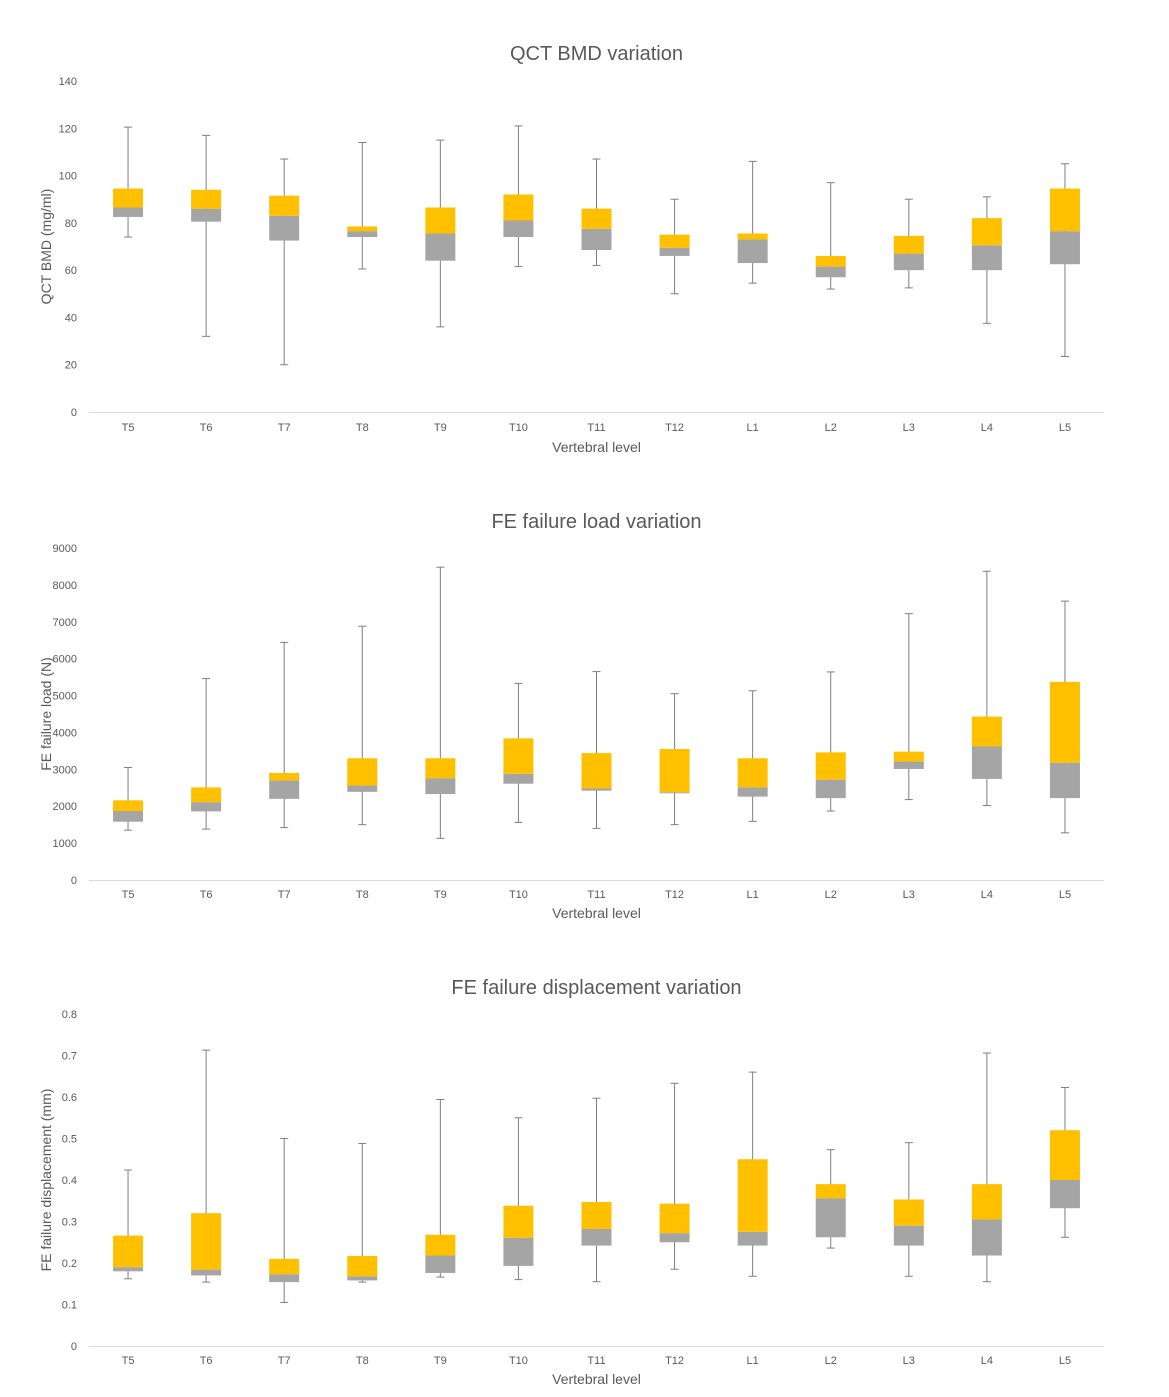 This screenshot has height=1397, width=1169. What do you see at coordinates (1064, 717) in the screenshot?
I see `box-l5` at bounding box center [1064, 717].